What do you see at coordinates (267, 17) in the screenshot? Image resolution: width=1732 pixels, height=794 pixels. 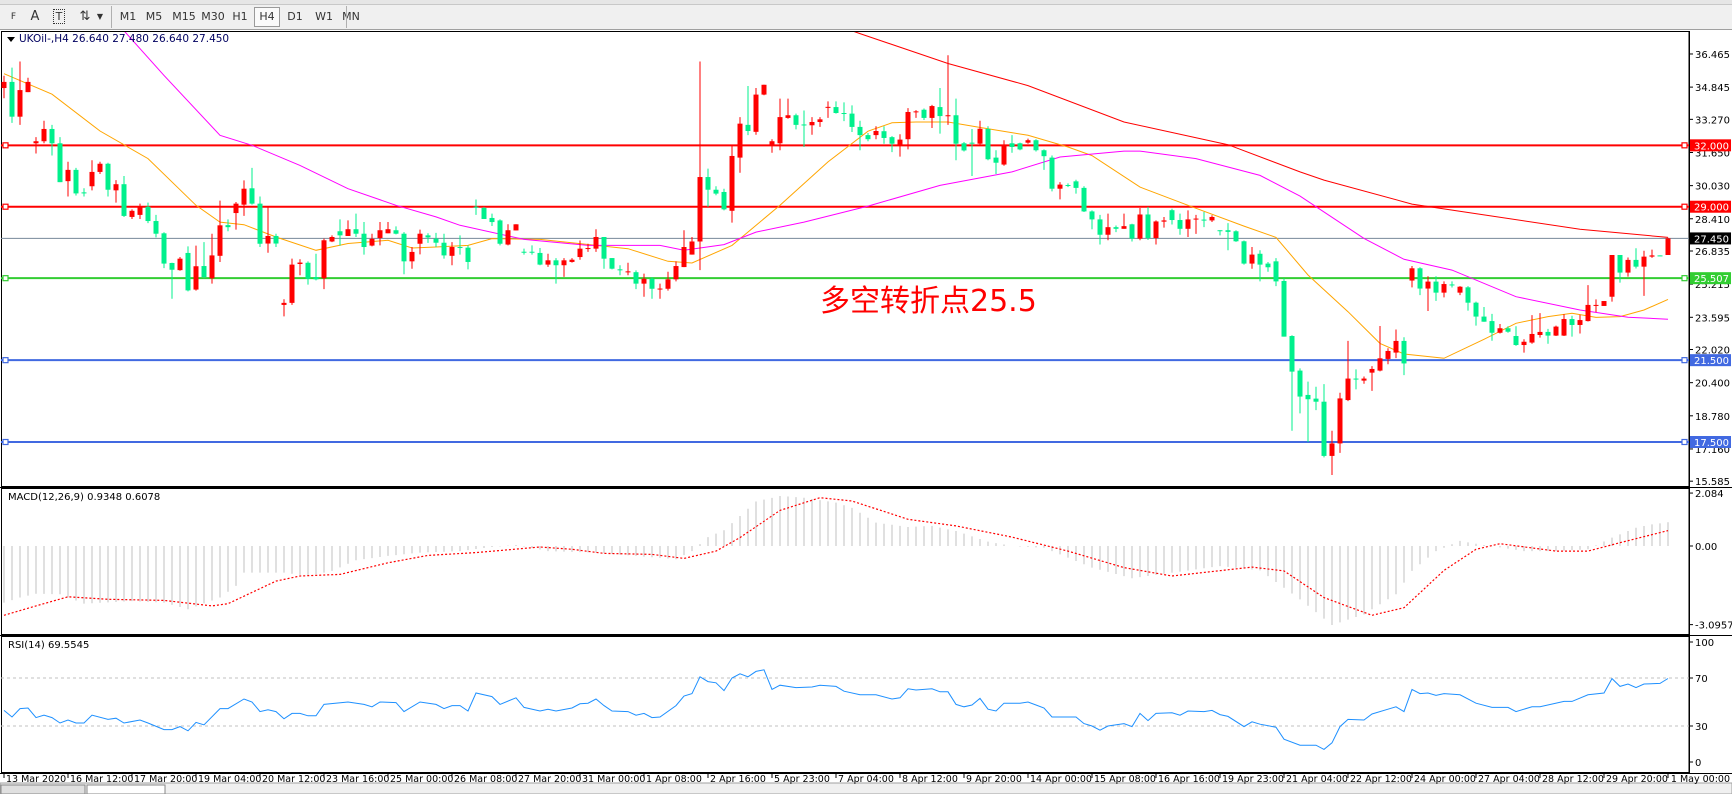 I see `timeframe-h4-button: H4` at bounding box center [267, 17].